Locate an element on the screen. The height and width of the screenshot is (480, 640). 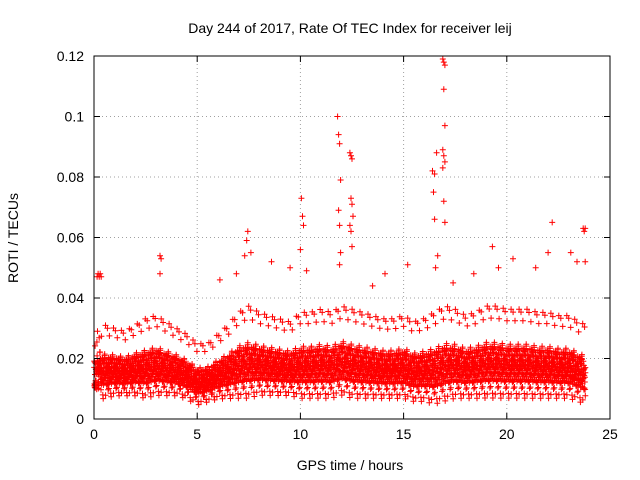
y-tick-label: 0 is located at coordinates (80, 419).